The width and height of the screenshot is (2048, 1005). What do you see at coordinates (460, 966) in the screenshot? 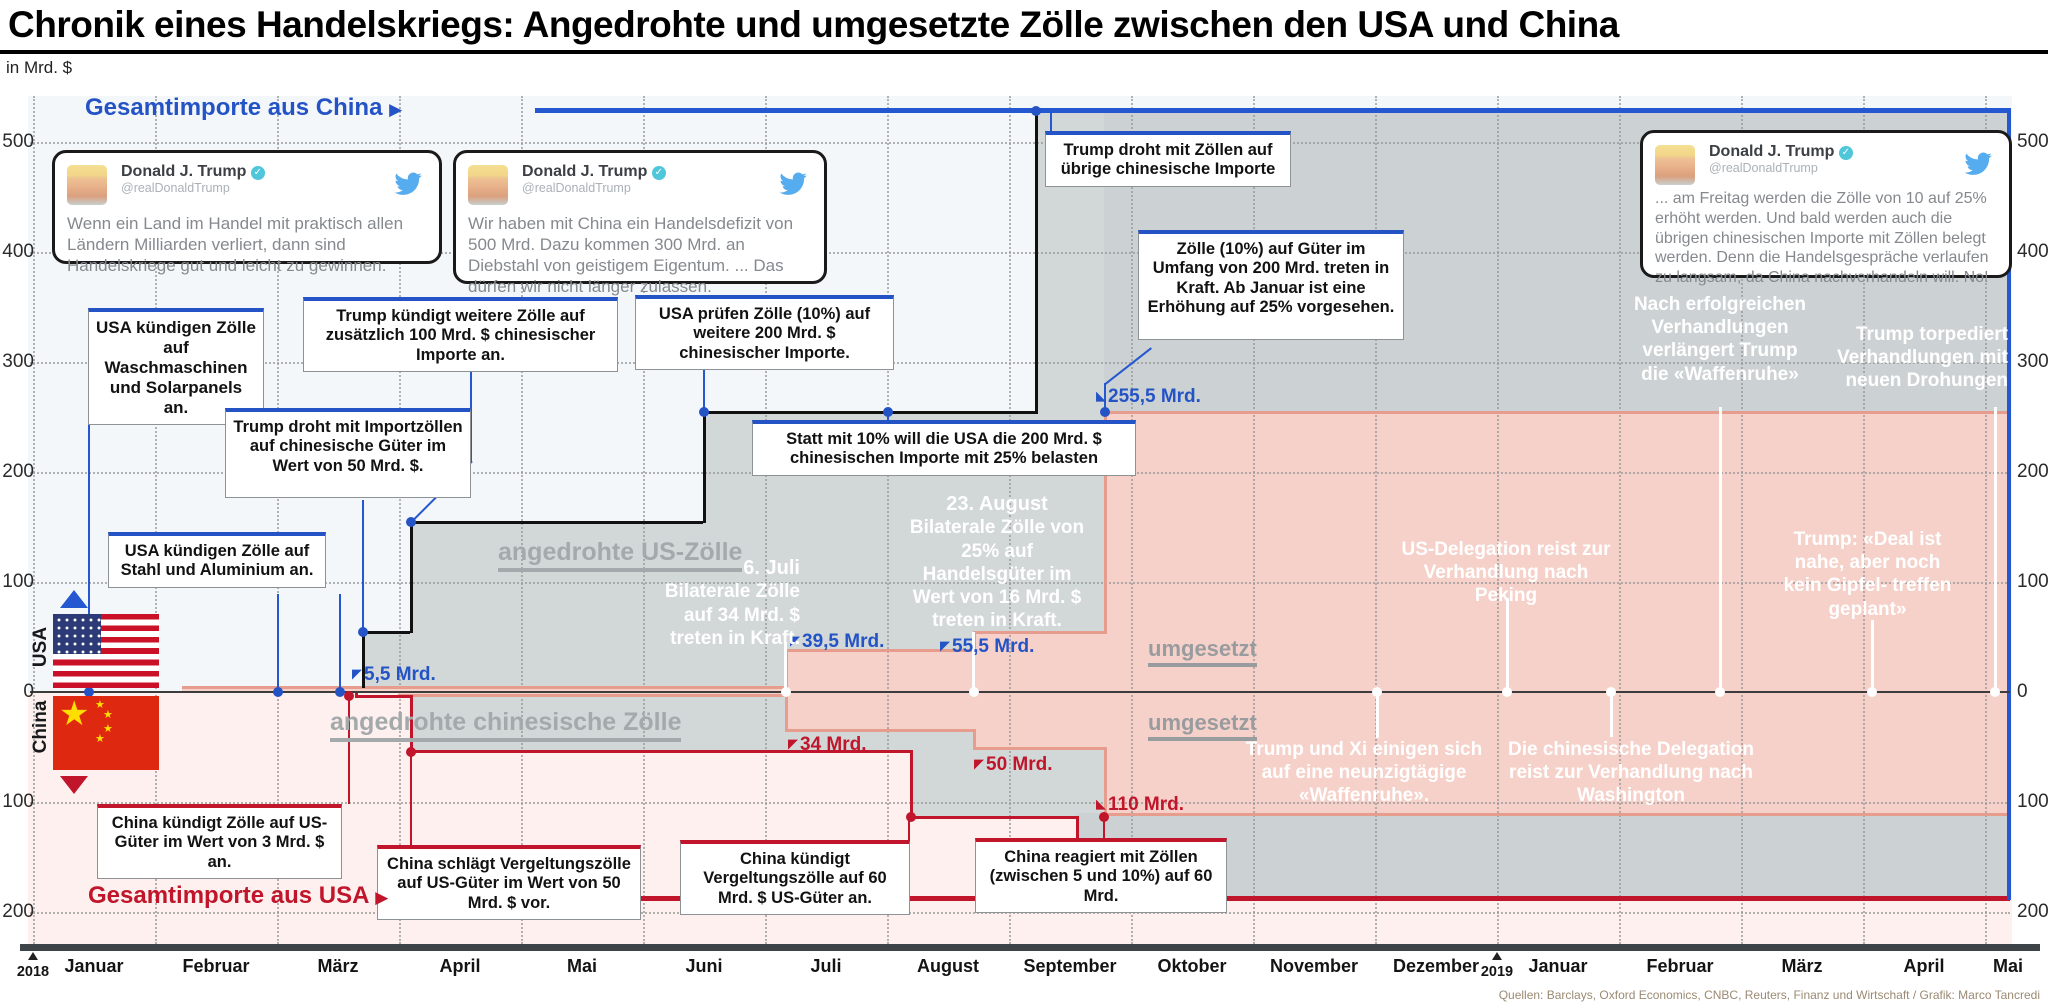
I see `month-label: April` at bounding box center [460, 966].